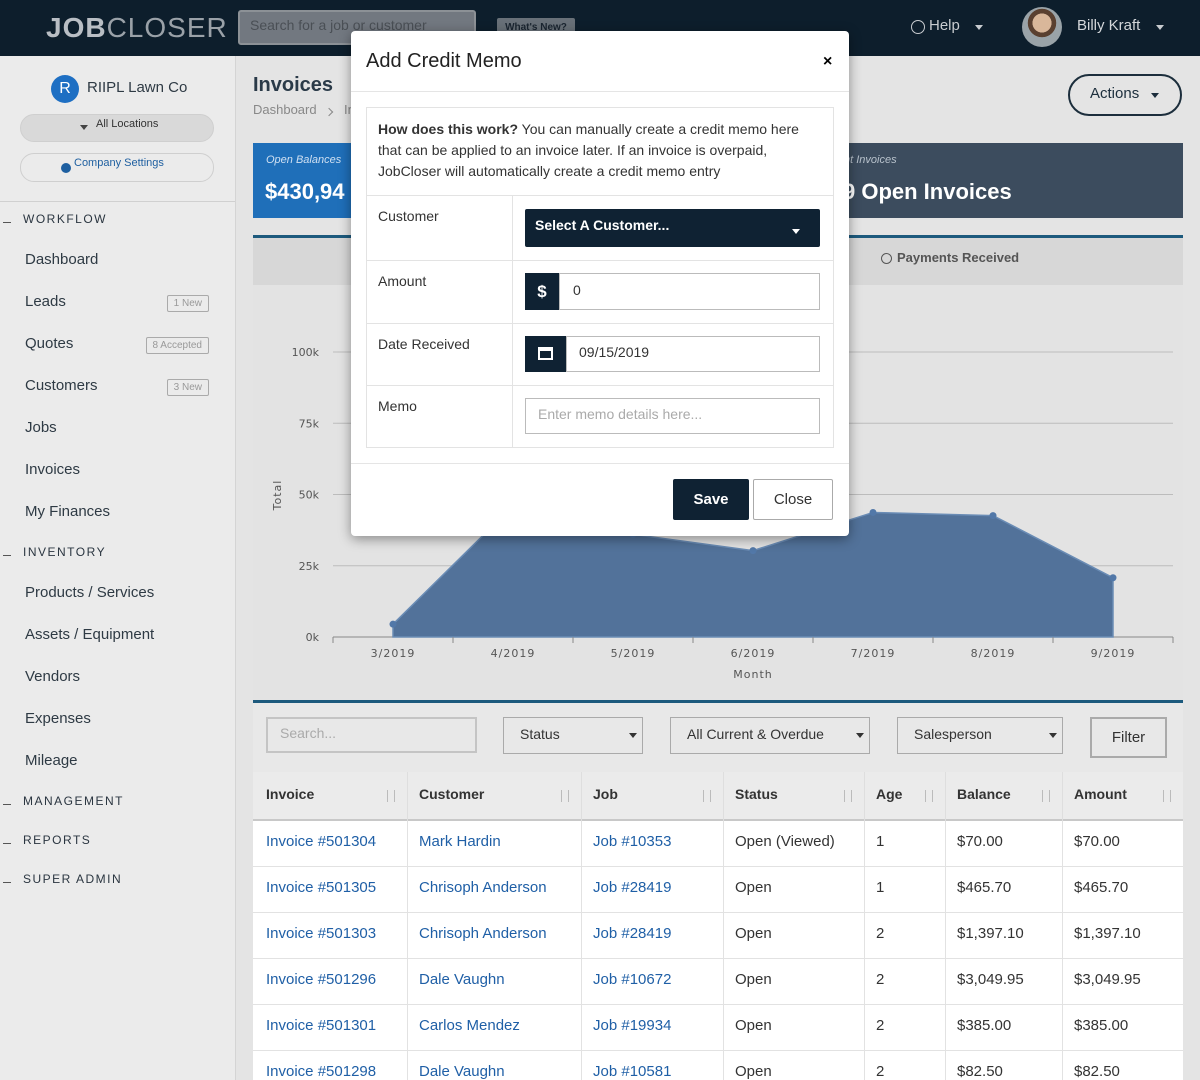 The image size is (1200, 1080). Describe the element at coordinates (76, 27) in the screenshot. I see `logo-bold: JOB` at that location.